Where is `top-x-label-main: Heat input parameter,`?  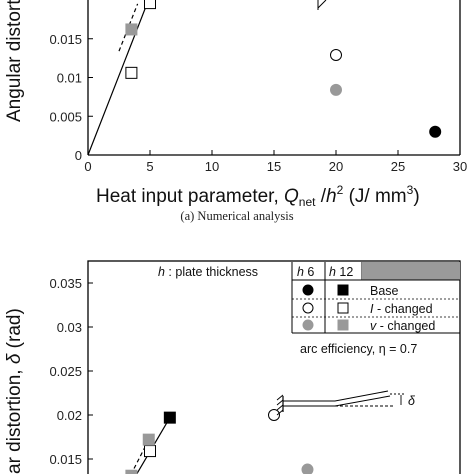
top-x-label-main: Heat input parameter, is located at coordinates (190, 196).